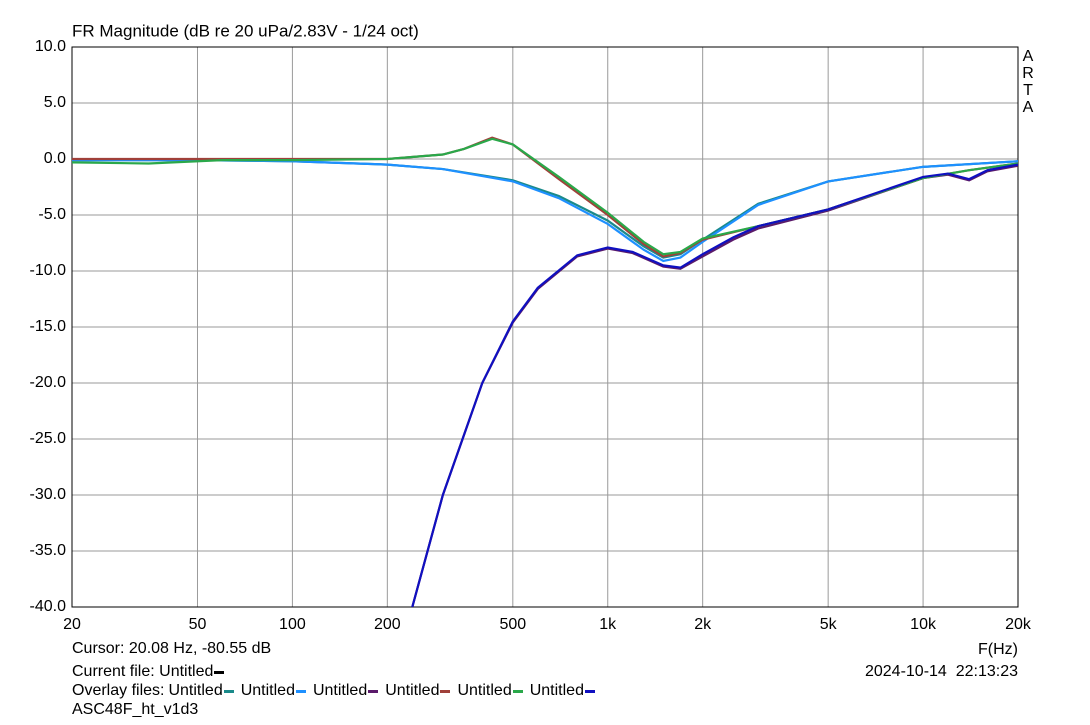 The width and height of the screenshot is (1090, 725). What do you see at coordinates (50, 46) in the screenshot?
I see `y-tick-label: 10.0` at bounding box center [50, 46].